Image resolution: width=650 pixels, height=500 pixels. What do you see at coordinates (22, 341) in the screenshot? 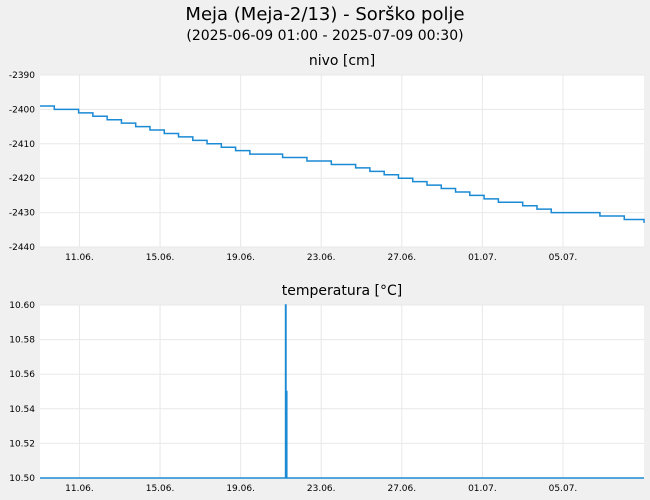
I see `y-tick-label: 10.58` at bounding box center [22, 341].